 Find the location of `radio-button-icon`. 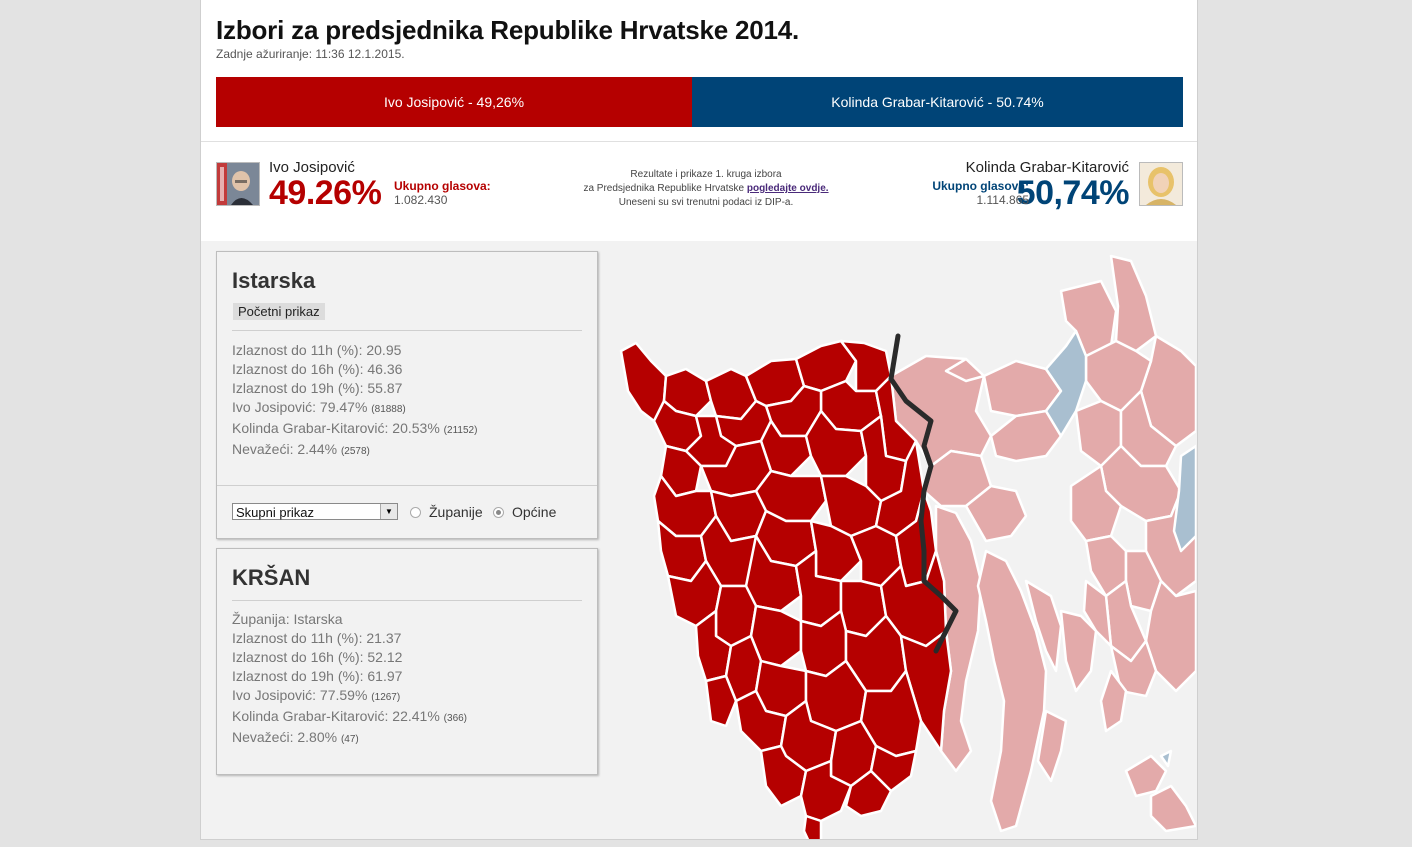

radio-button-icon is located at coordinates (415, 512).